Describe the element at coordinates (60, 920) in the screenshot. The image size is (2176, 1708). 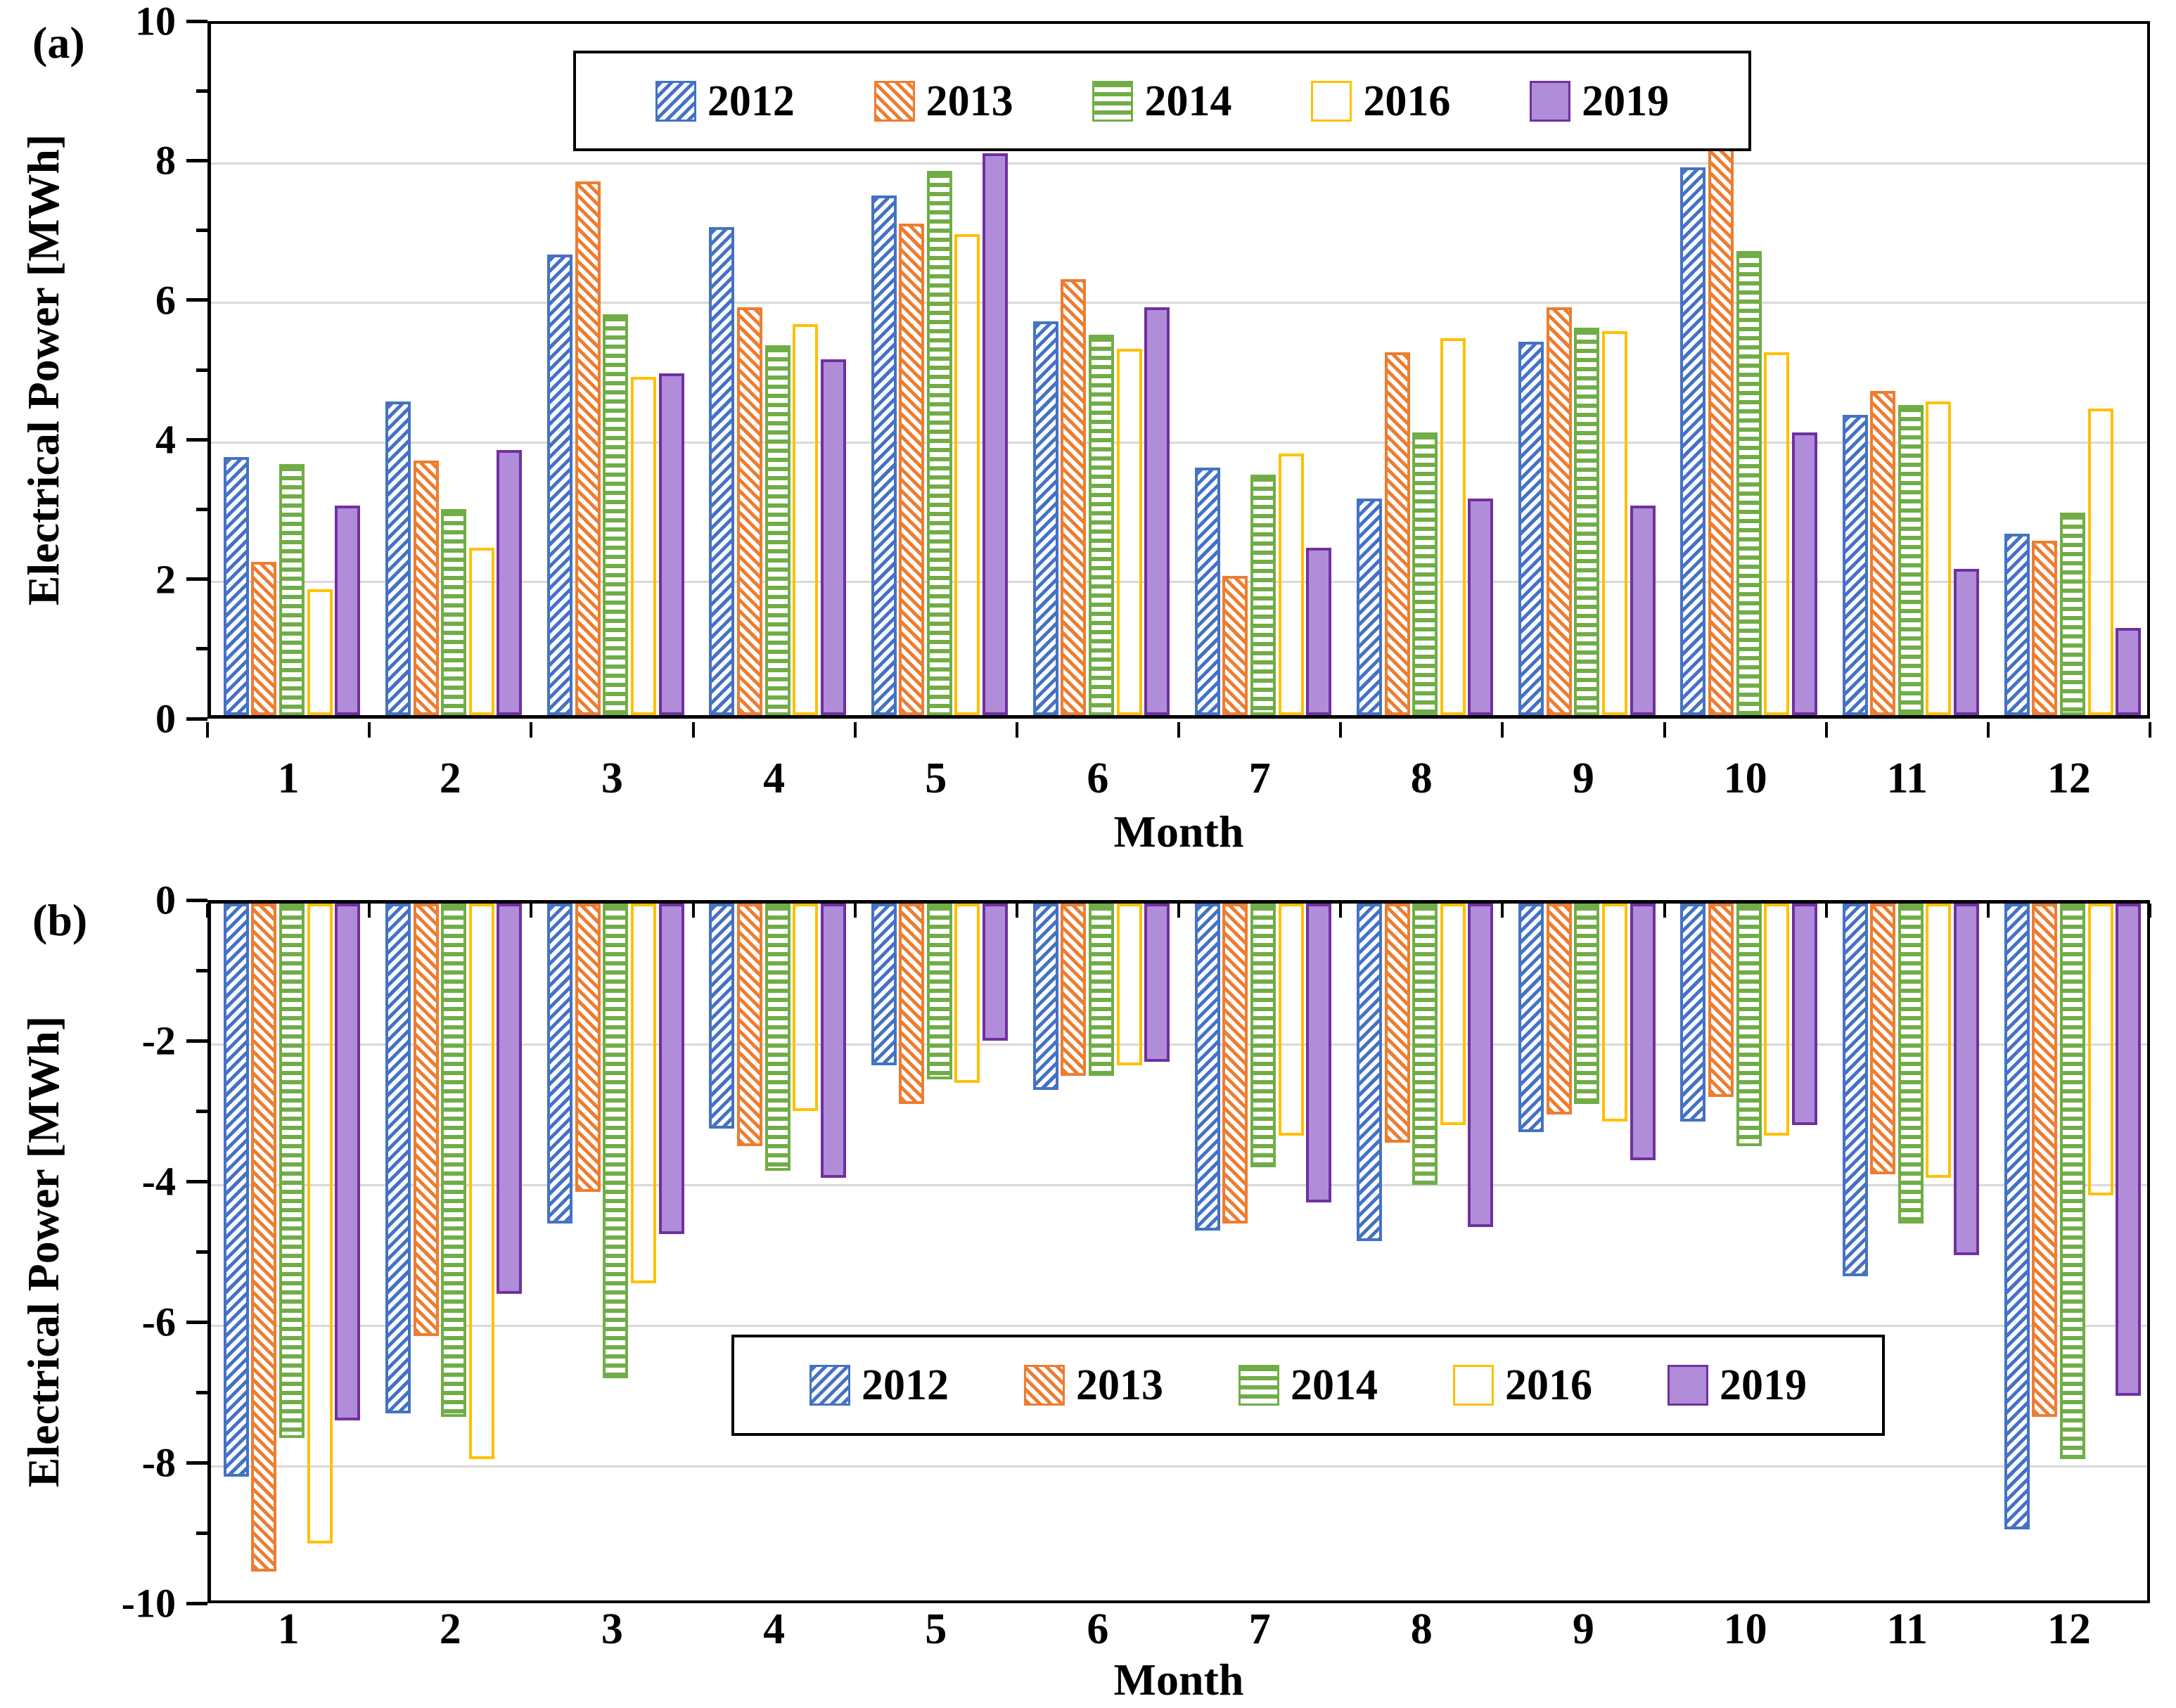
I see `panel-b-label: (b)` at that location.